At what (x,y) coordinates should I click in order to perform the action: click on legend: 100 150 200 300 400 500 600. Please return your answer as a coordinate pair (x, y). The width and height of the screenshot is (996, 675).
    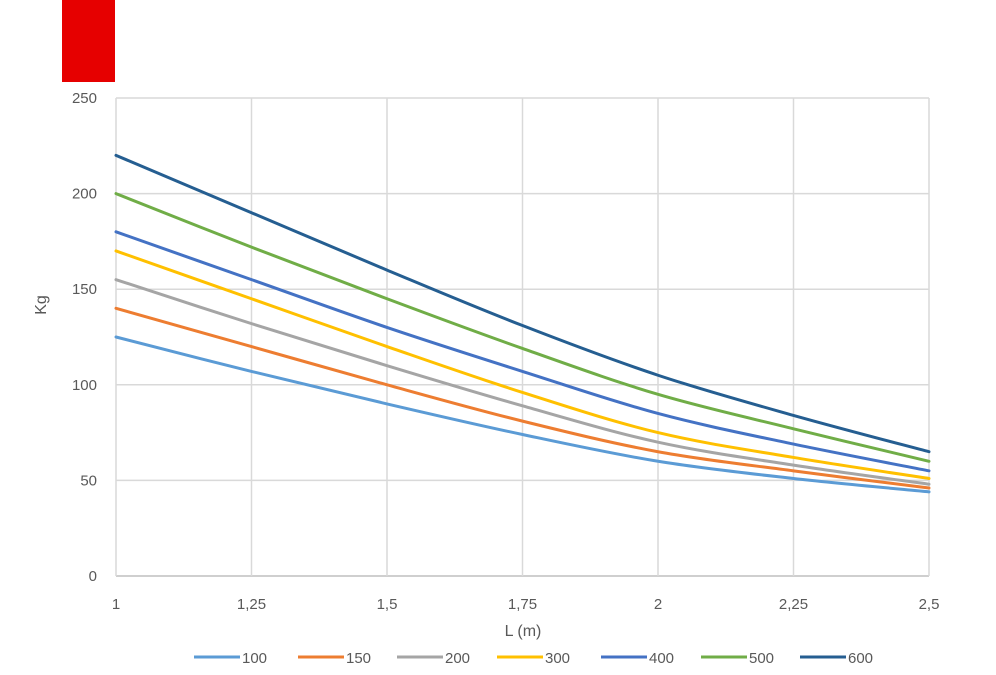
    Looking at the image, I should click on (533, 658).